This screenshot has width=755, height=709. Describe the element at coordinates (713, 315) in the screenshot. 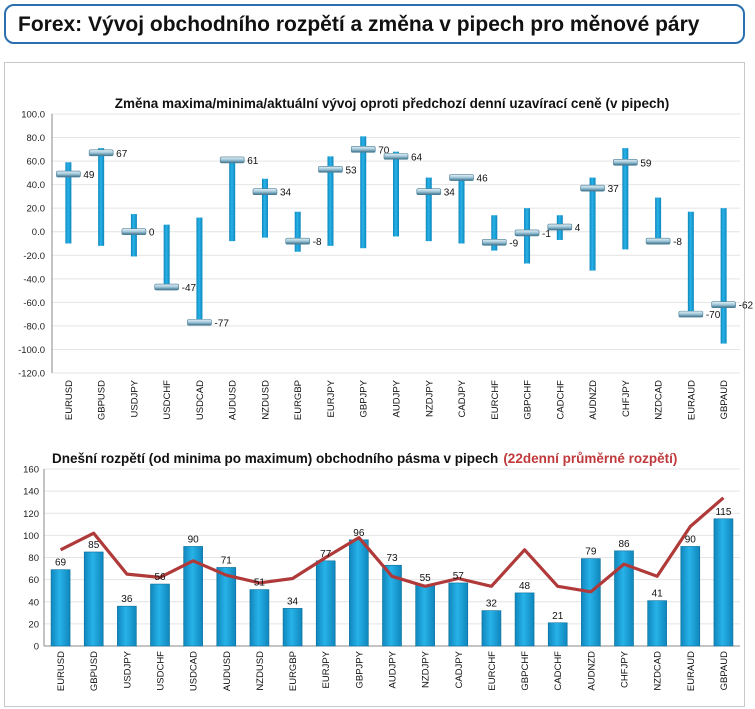

I see `chart1-current-label: -70` at that location.